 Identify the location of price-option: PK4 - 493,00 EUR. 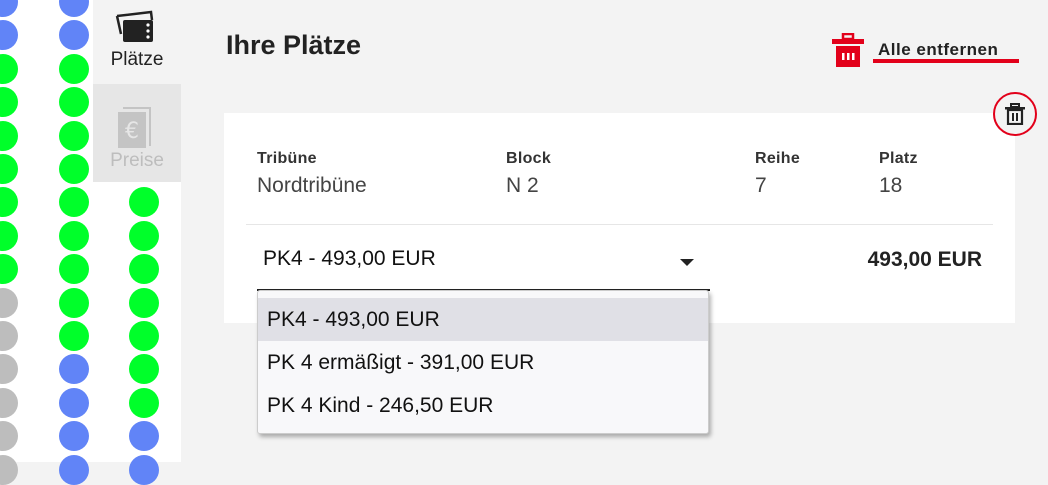
(483, 319).